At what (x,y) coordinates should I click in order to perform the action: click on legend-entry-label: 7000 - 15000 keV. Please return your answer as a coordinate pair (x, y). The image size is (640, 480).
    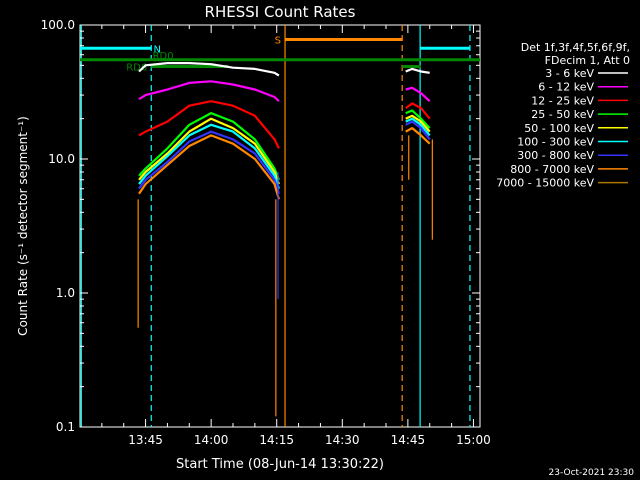
    Looking at the image, I should click on (545, 183).